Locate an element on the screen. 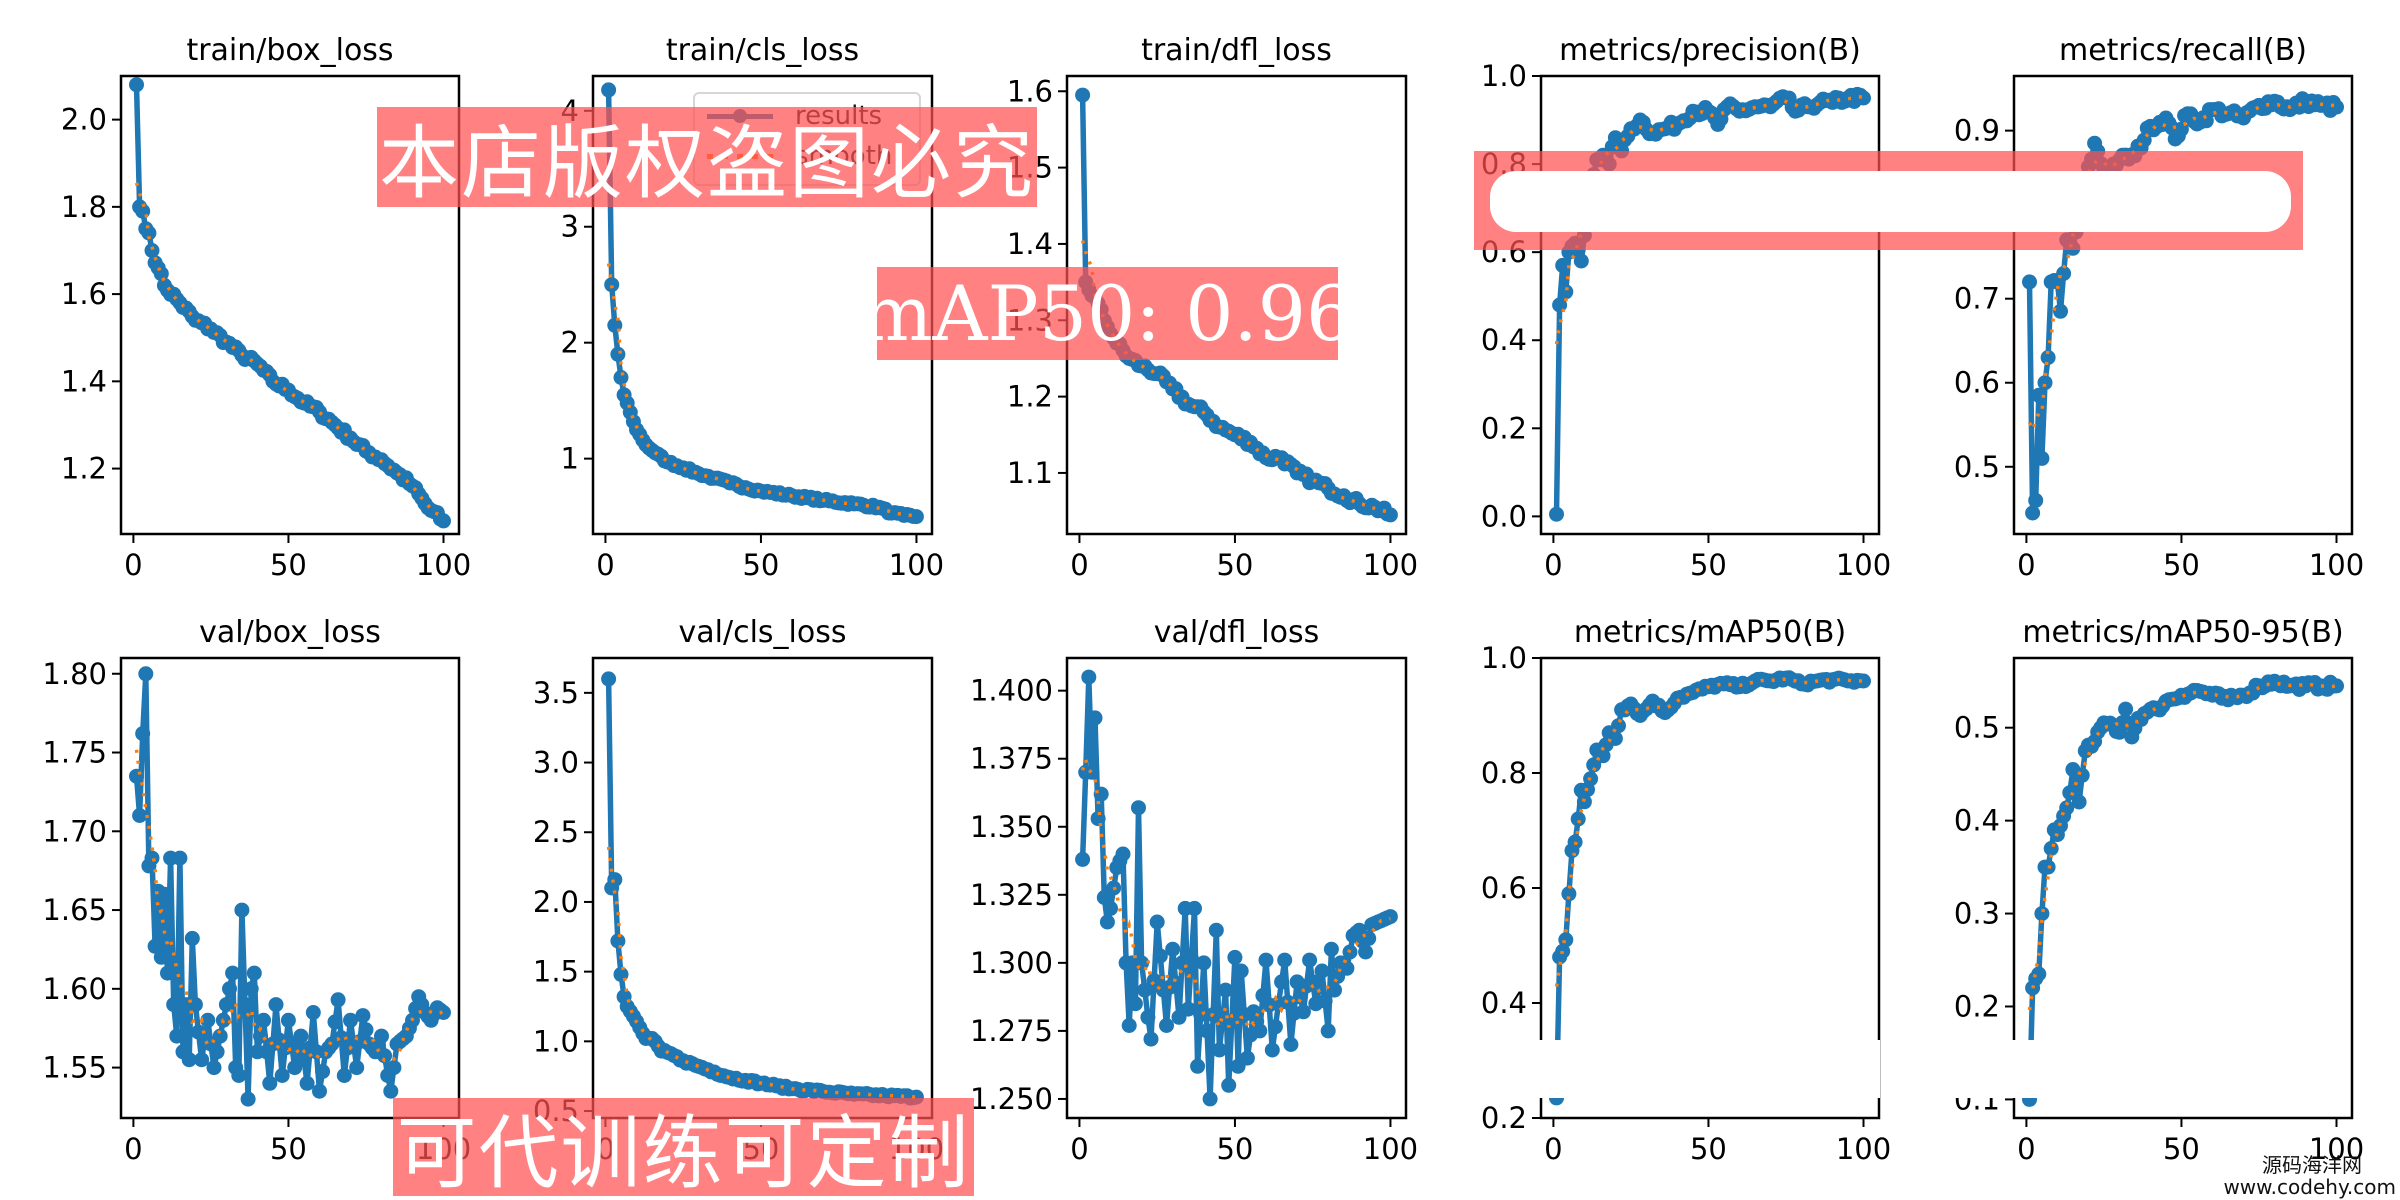 This screenshot has width=2400, height=1200. subplot-1: train/cls_loss0501001234 is located at coordinates (753, 307).